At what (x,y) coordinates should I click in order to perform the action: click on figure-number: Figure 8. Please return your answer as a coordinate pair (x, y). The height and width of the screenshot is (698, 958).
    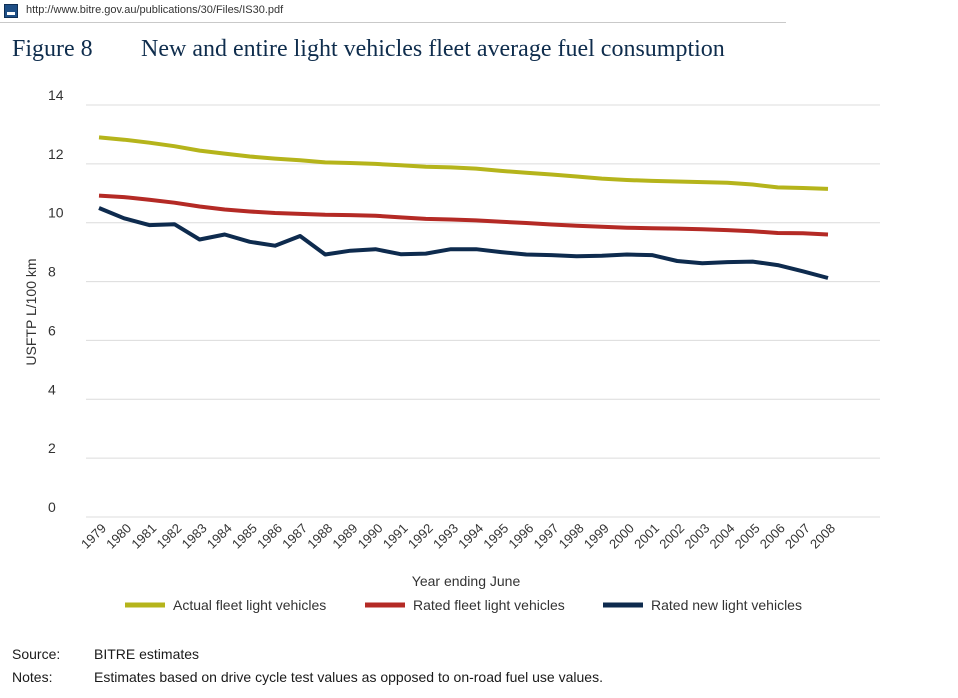
    Looking at the image, I should click on (52, 49).